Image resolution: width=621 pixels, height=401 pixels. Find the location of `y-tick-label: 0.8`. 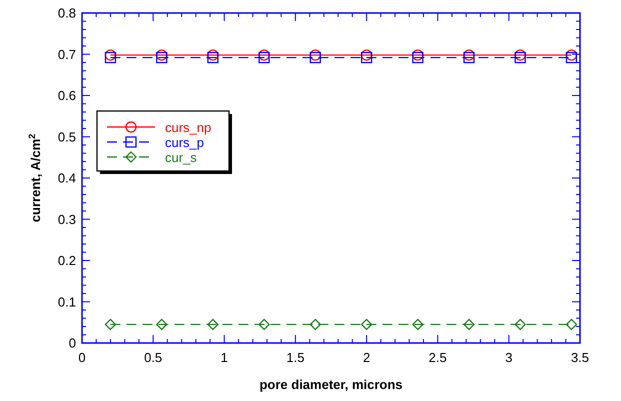

y-tick-label: 0.8 is located at coordinates (67, 13).